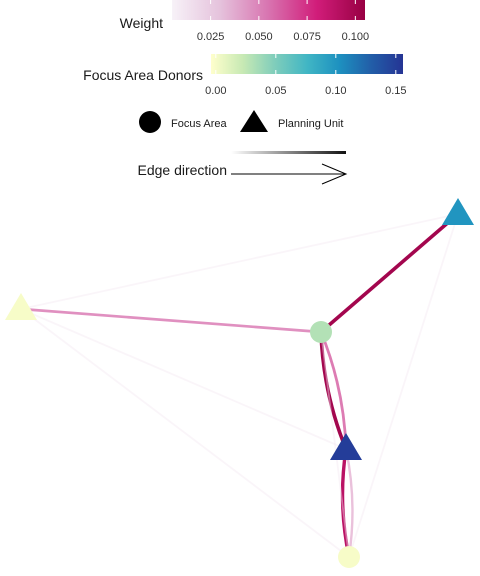  What do you see at coordinates (275, 91) in the screenshot?
I see `donors-tick-label: 0.05` at bounding box center [275, 91].